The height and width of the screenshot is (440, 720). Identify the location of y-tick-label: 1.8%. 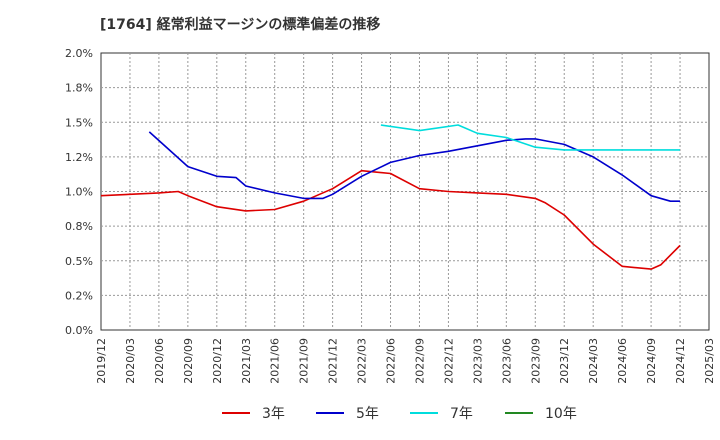
(79, 88).